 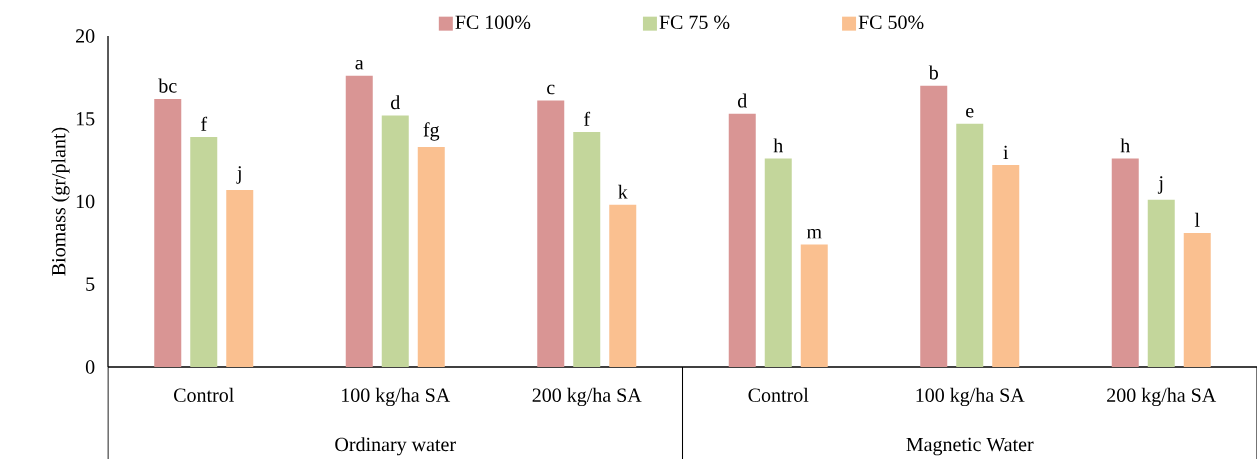 What do you see at coordinates (970, 112) in the screenshot?
I see `data-label: e` at bounding box center [970, 112].